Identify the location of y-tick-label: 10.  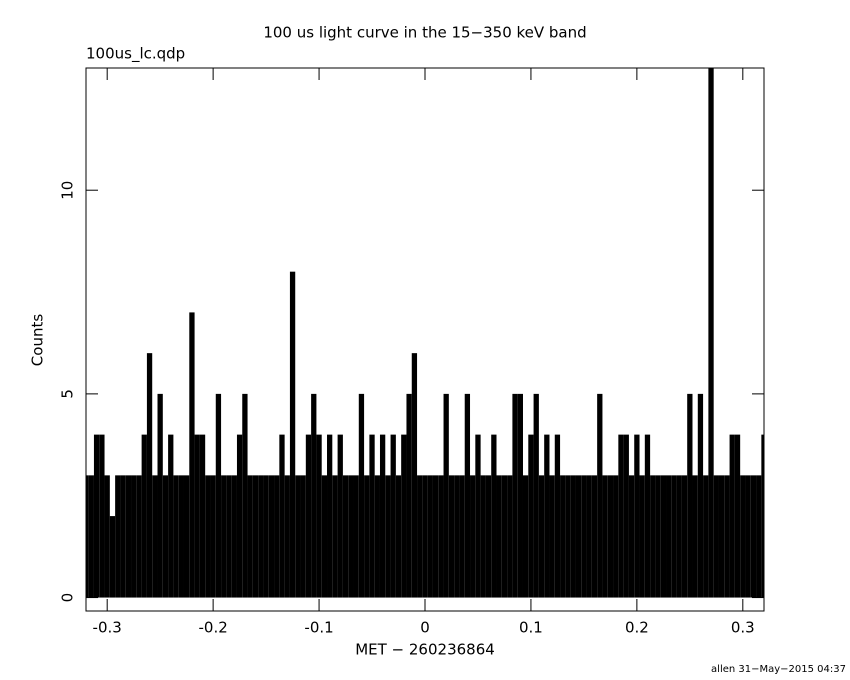
(68, 190).